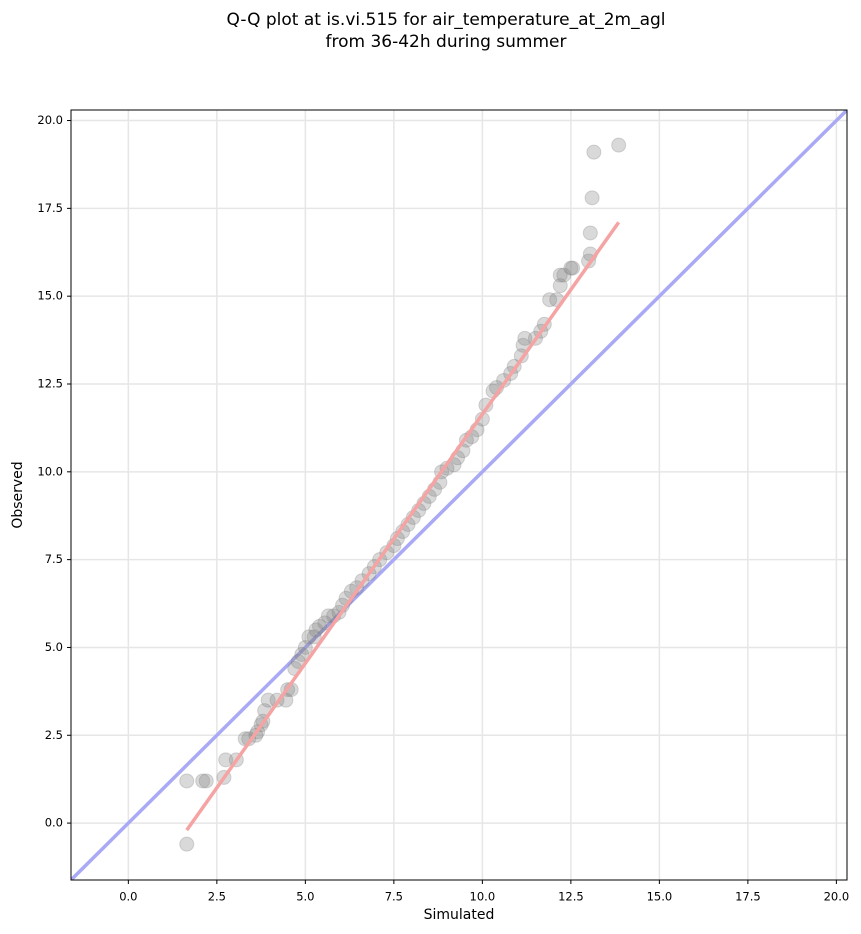 Image resolution: width=861 pixels, height=934 pixels. I want to click on y-tick-label: 0.0, so click(54, 823).